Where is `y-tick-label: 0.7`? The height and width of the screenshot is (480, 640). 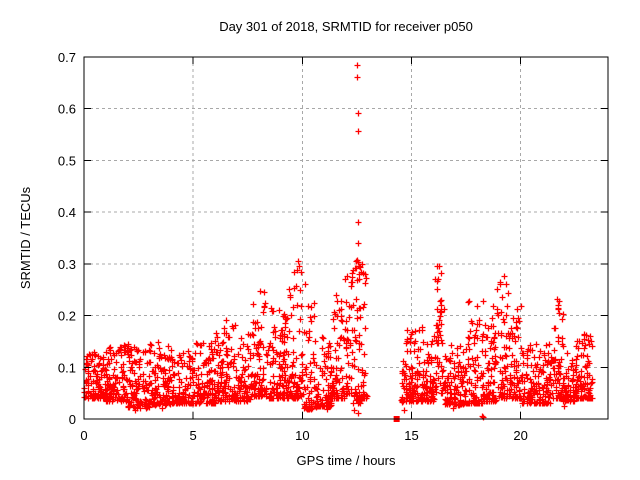
y-tick-label: 0.7 is located at coordinates (67, 57).